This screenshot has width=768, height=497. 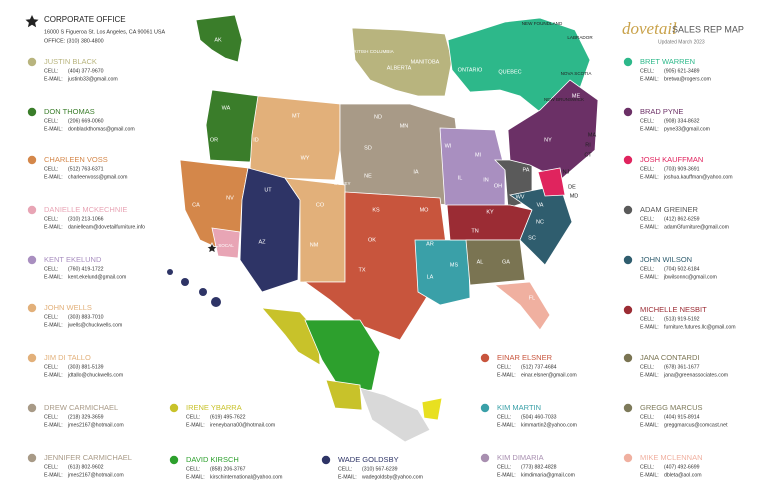 I want to click on rep-cell: (613) 802-9602, so click(x=86, y=467).